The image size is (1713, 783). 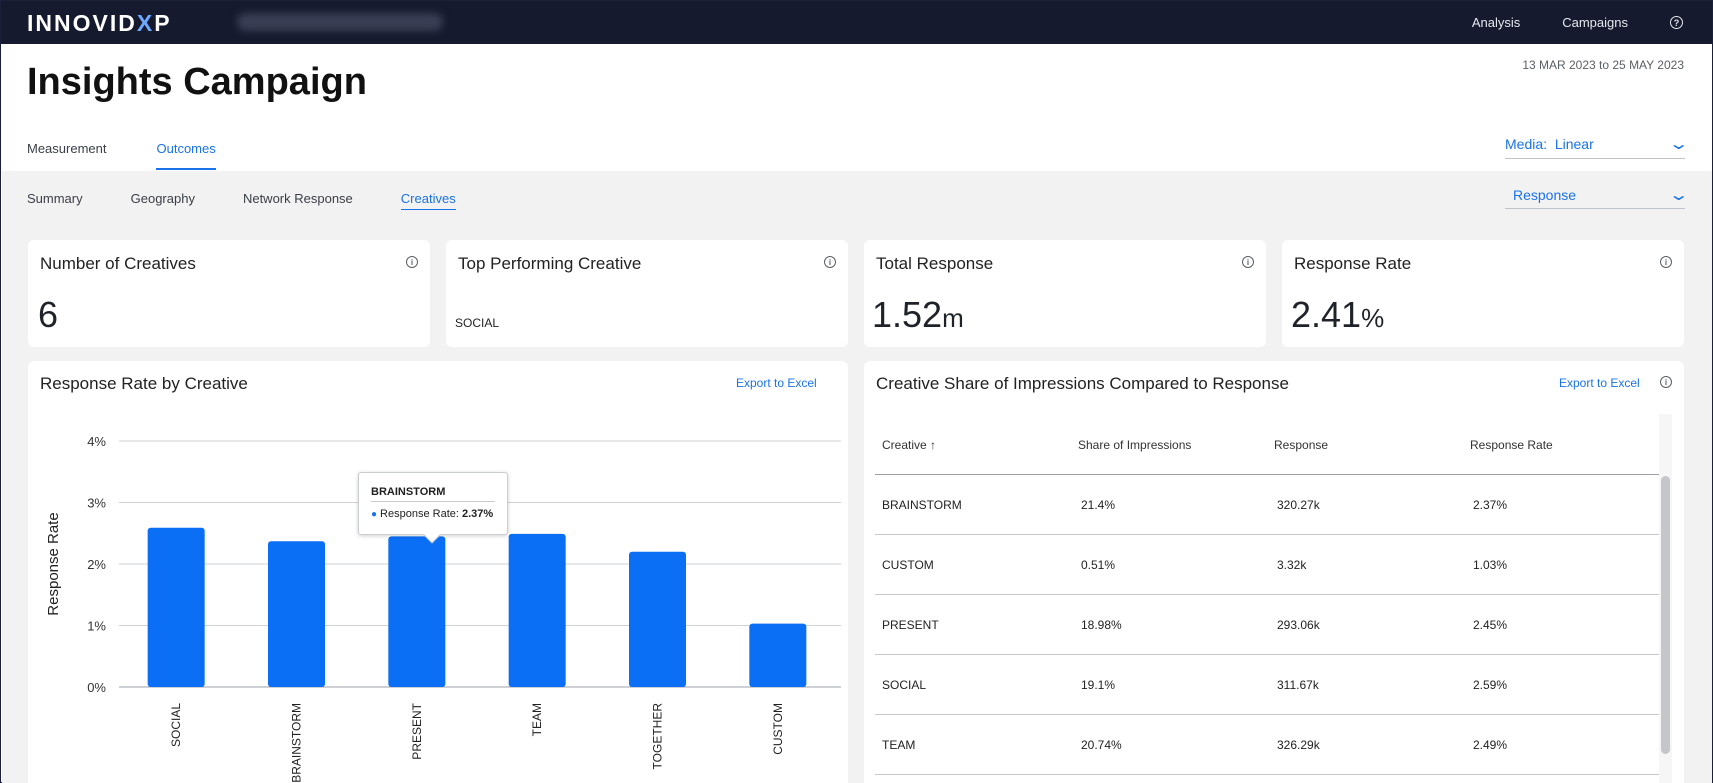 I want to click on kpi-title: Response Rate, so click(x=1353, y=263).